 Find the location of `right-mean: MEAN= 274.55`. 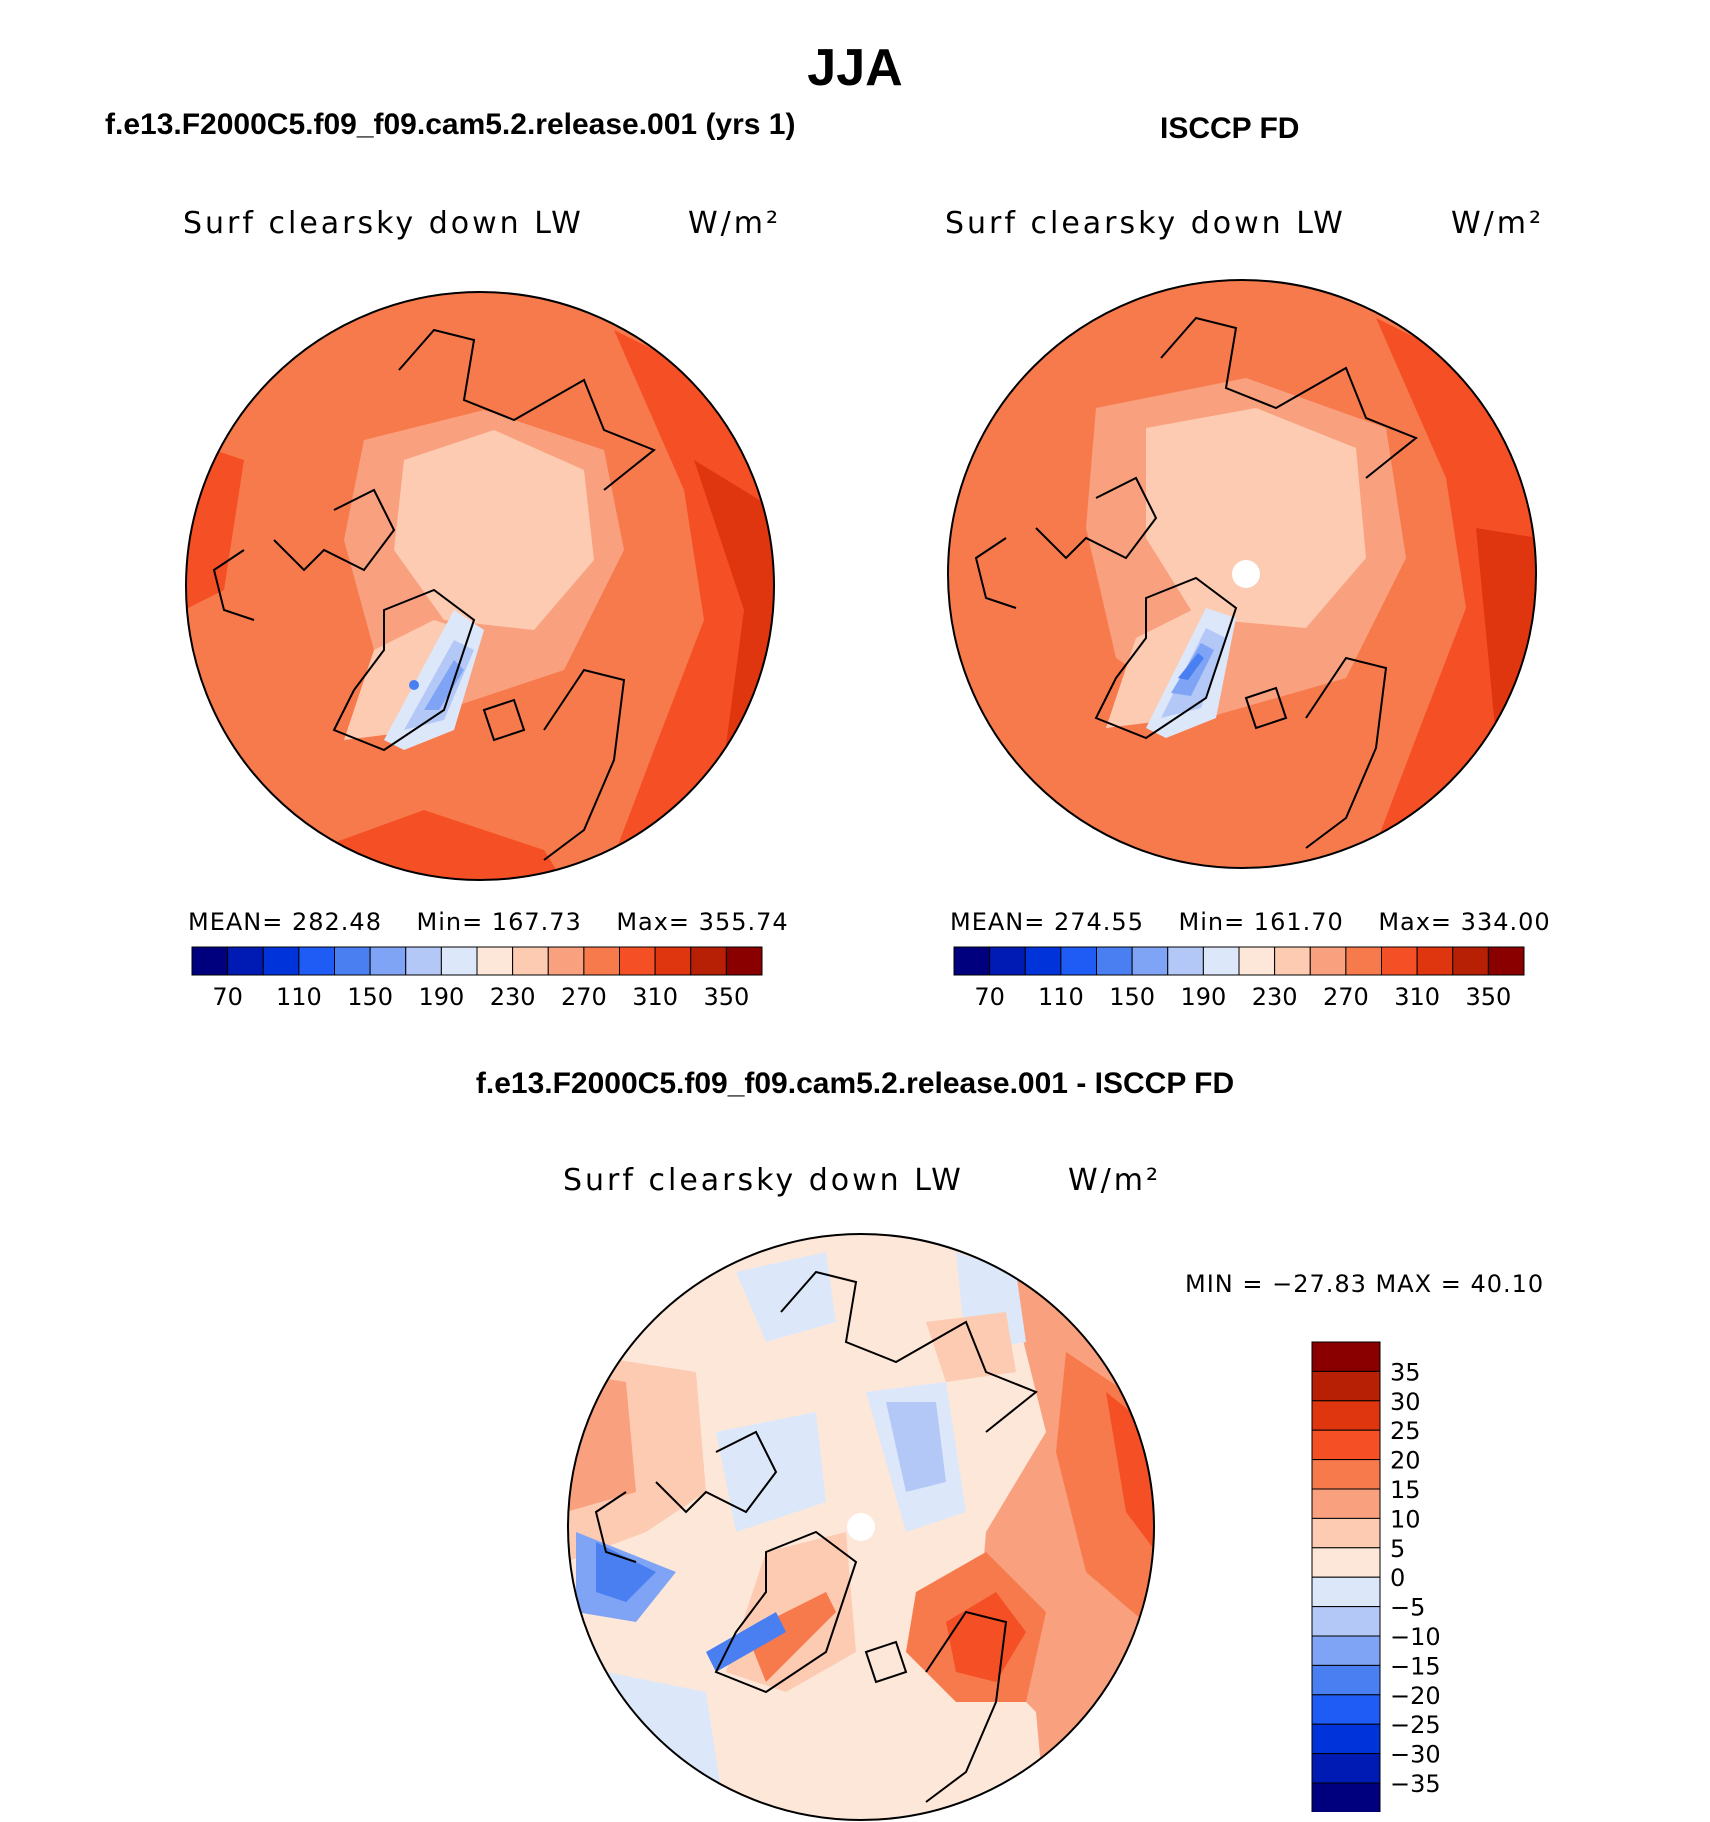

right-mean: MEAN= 274.55 is located at coordinates (1047, 922).